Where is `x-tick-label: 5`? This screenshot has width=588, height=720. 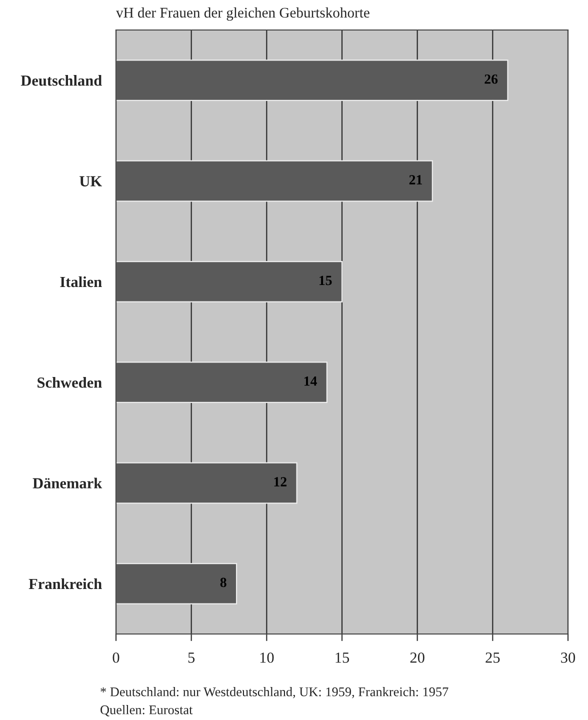
x-tick-label: 5 is located at coordinates (191, 657).